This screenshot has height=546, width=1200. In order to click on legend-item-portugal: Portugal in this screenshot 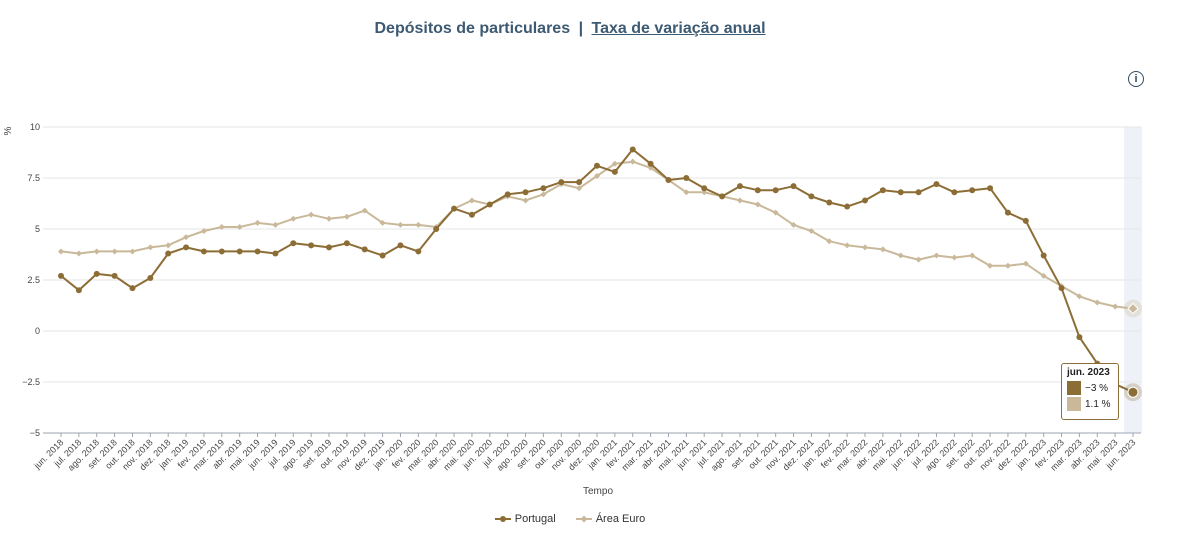, I will do `click(525, 519)`.